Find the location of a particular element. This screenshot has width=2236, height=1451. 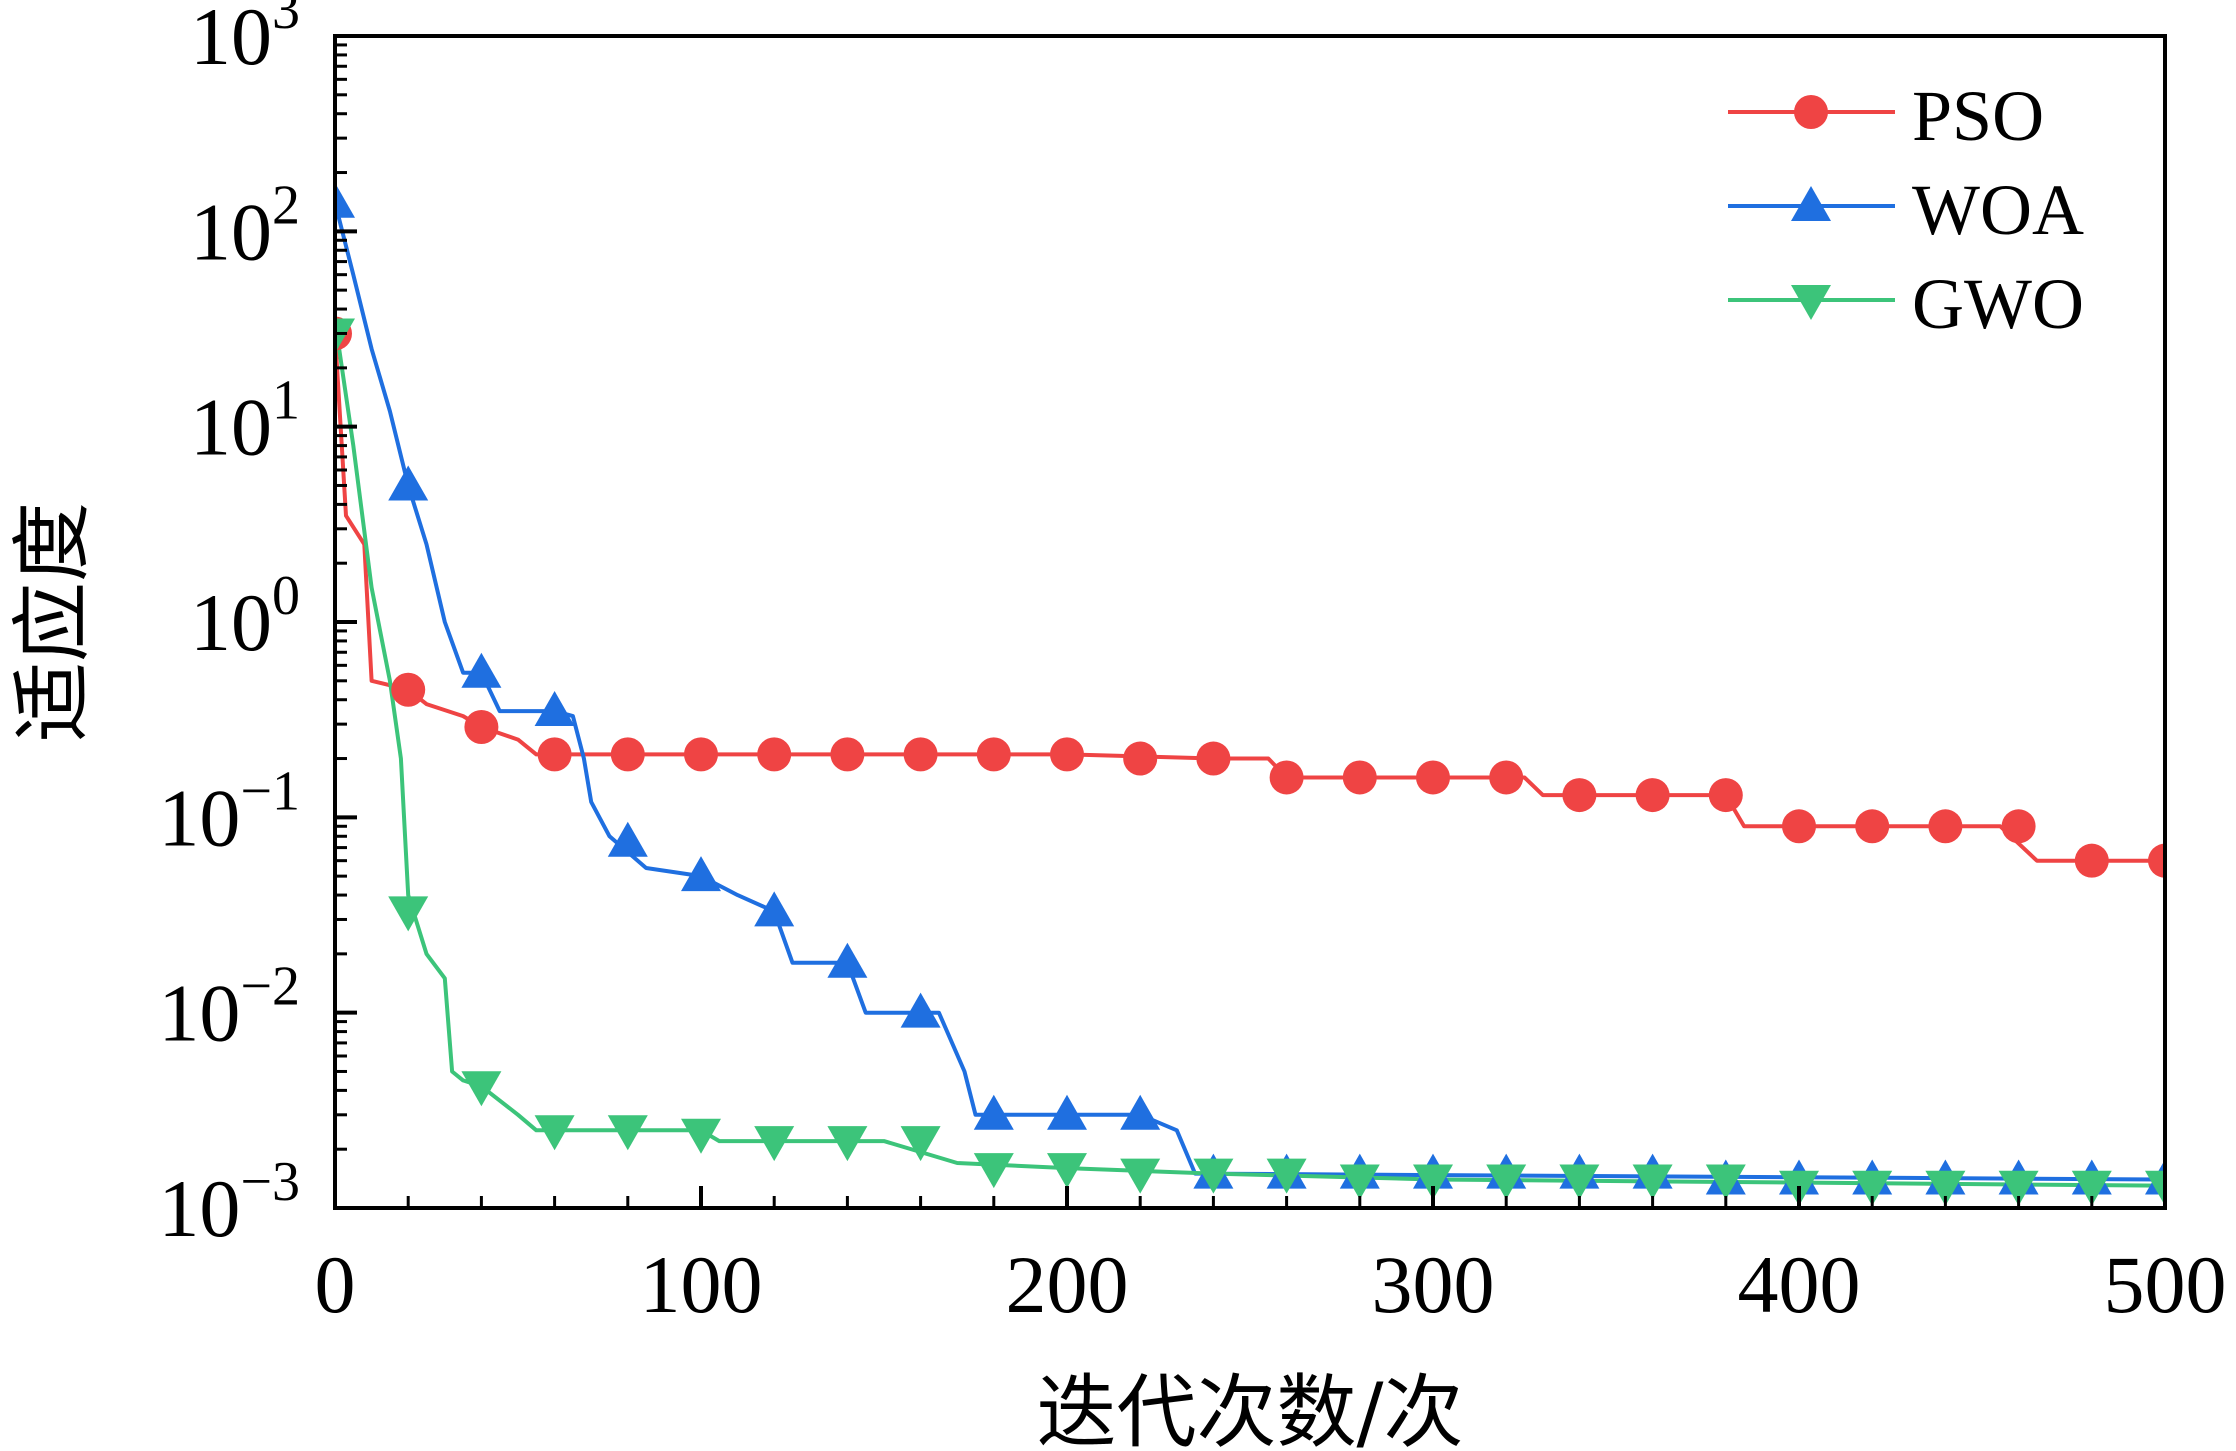

legend-marker-gwo is located at coordinates (1811, 302).